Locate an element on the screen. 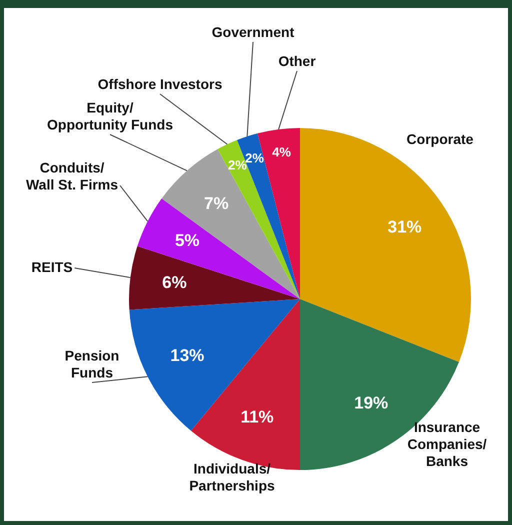  data-label: 5% is located at coordinates (187, 240).